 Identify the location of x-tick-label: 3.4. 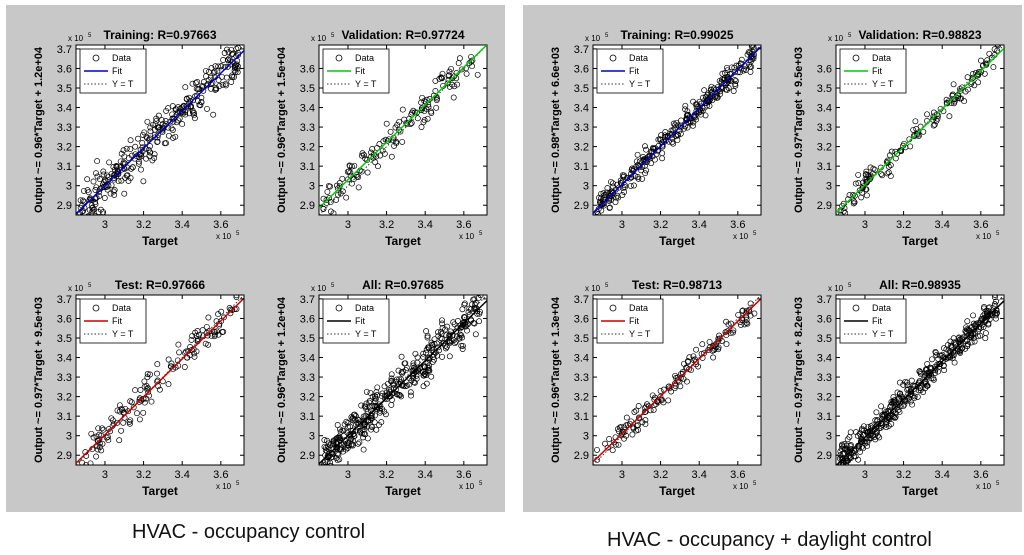
(425, 225).